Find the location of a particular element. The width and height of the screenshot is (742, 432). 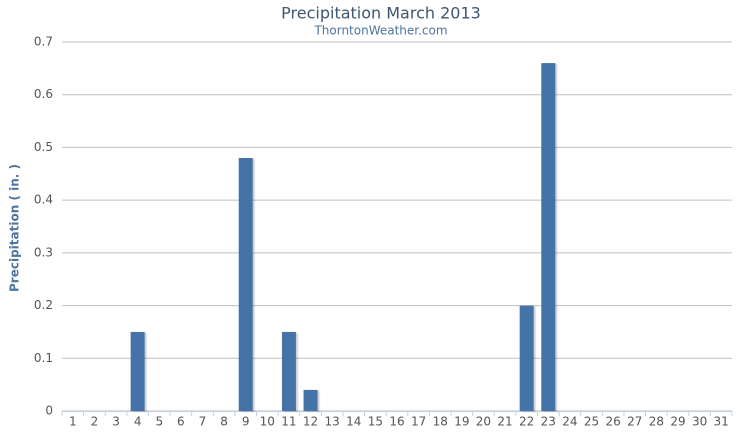

x-tick-label: 19 is located at coordinates (461, 422).